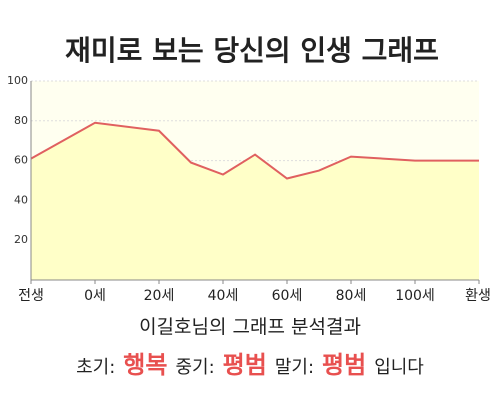  I want to click on x-tick-label: 100세, so click(415, 296).